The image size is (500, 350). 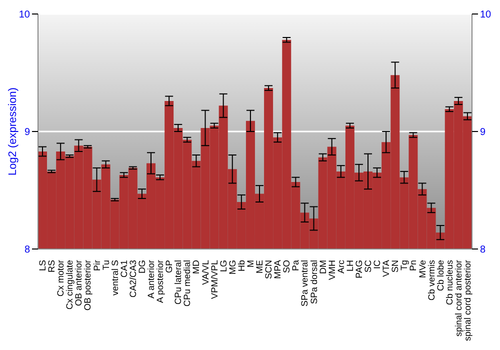 What do you see at coordinates (151, 279) in the screenshot?
I see `x-tick-label: A anterior` at bounding box center [151, 279].